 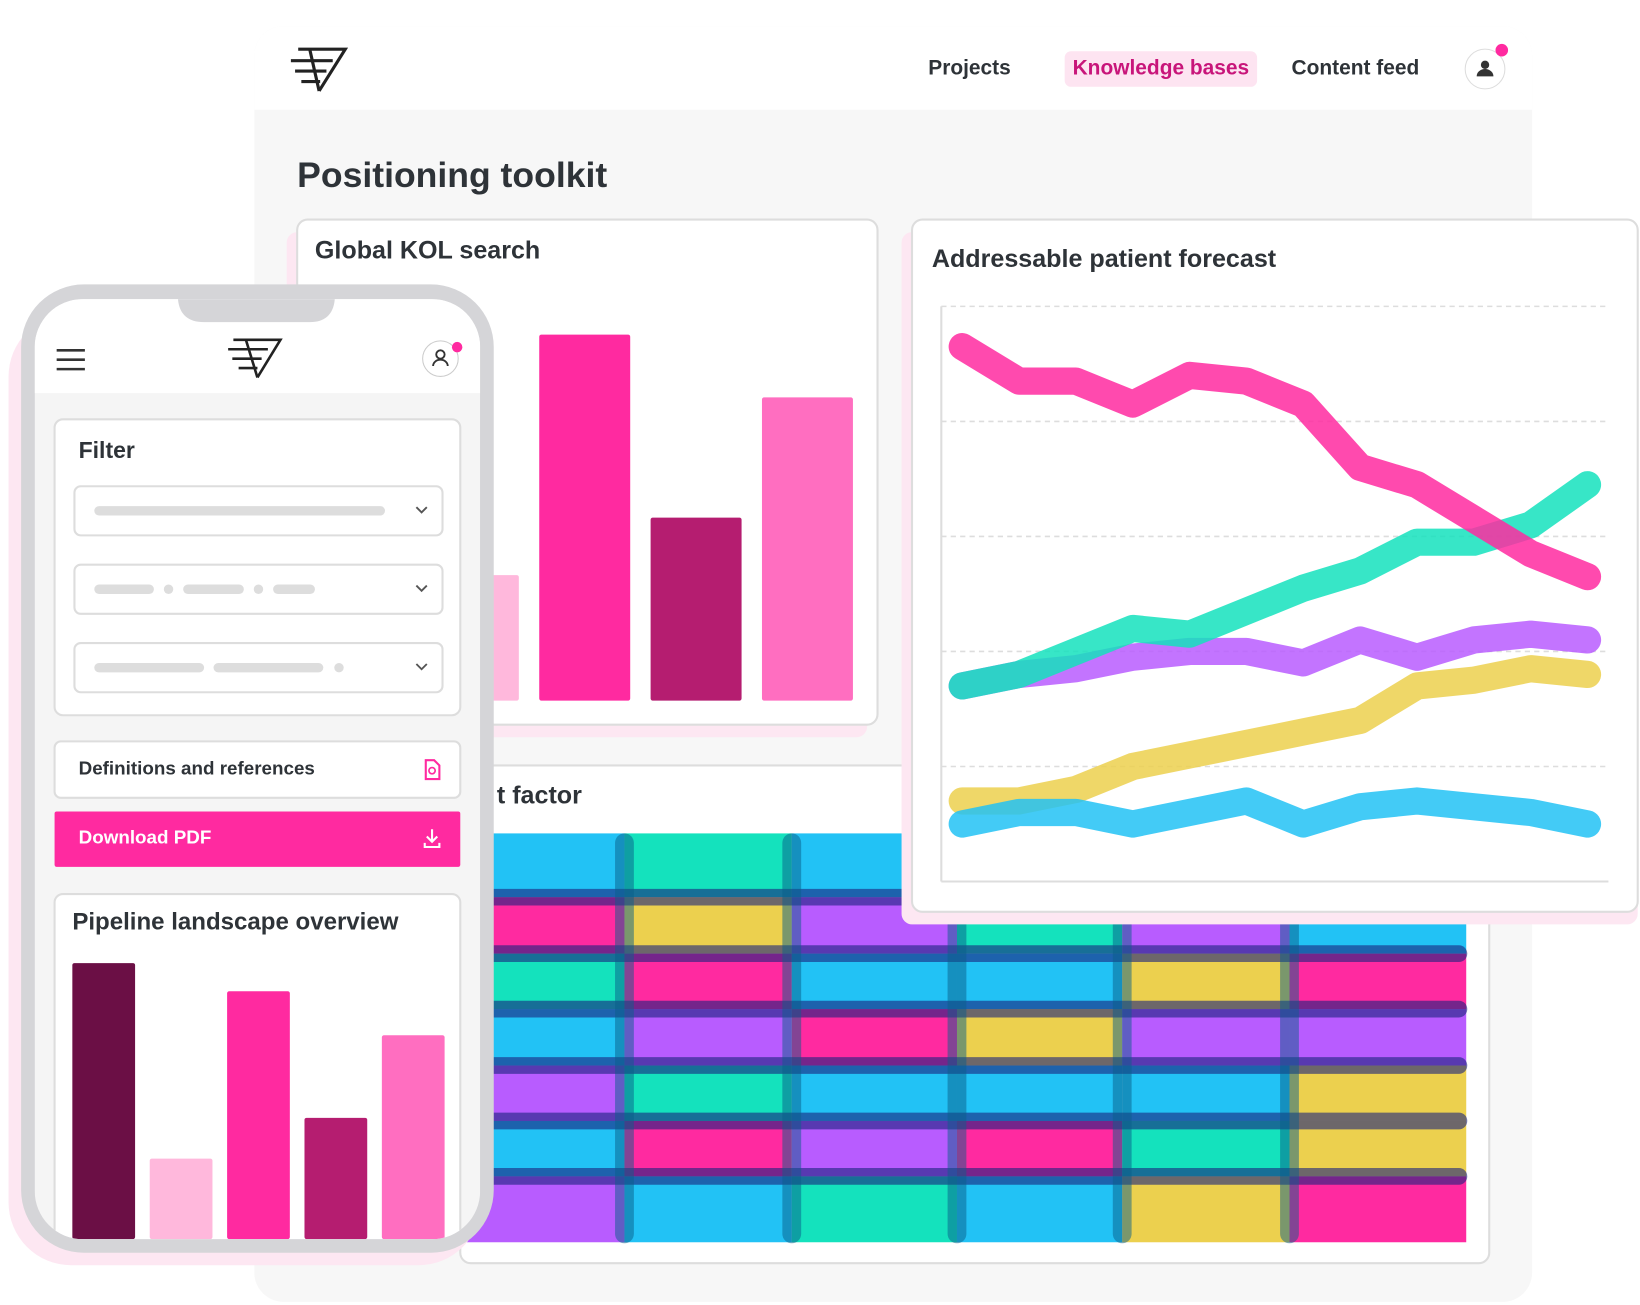 I want to click on card-title: t factor, so click(x=539, y=795).